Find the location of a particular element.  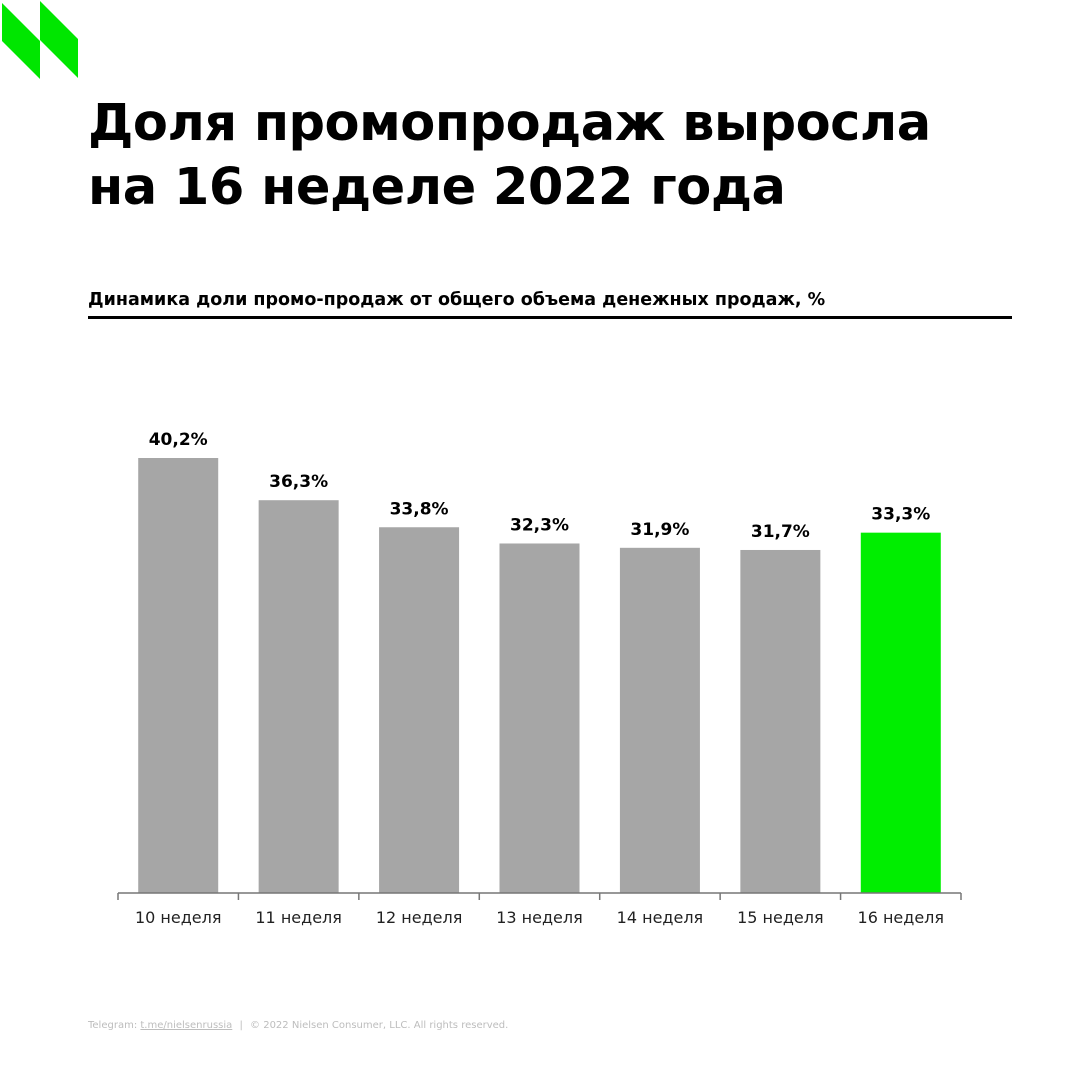

tick-label: 16 неделя is located at coordinates (901, 917).